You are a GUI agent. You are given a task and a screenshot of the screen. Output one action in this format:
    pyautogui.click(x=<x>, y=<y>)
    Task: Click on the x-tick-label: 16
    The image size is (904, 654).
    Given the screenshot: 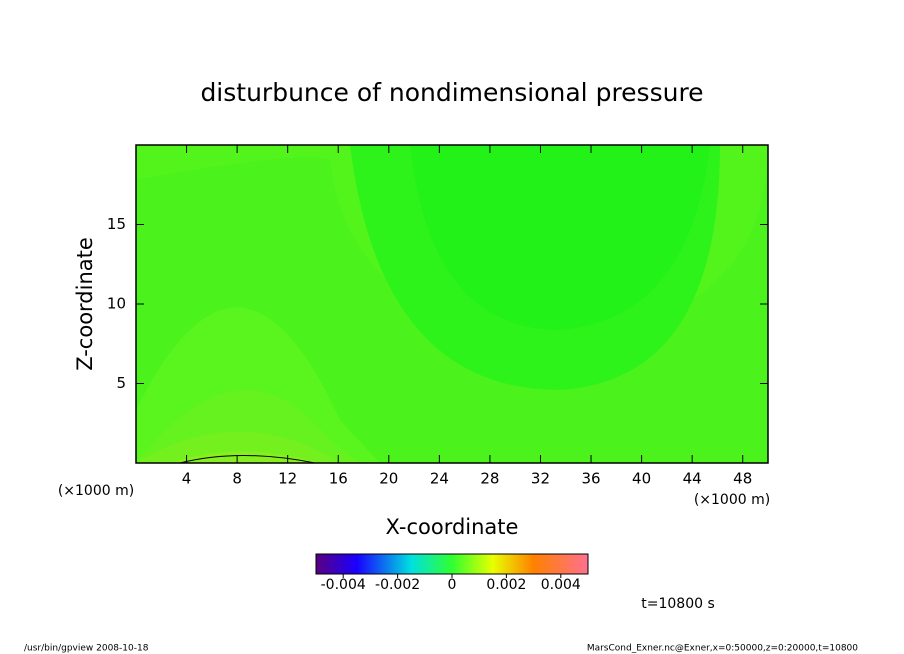 What is the action you would take?
    pyautogui.click(x=338, y=479)
    